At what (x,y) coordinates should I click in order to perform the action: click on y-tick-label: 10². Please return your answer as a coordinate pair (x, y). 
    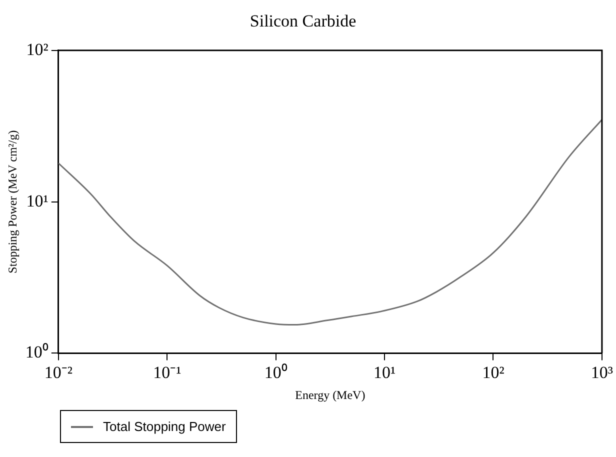
    Looking at the image, I should click on (37, 49).